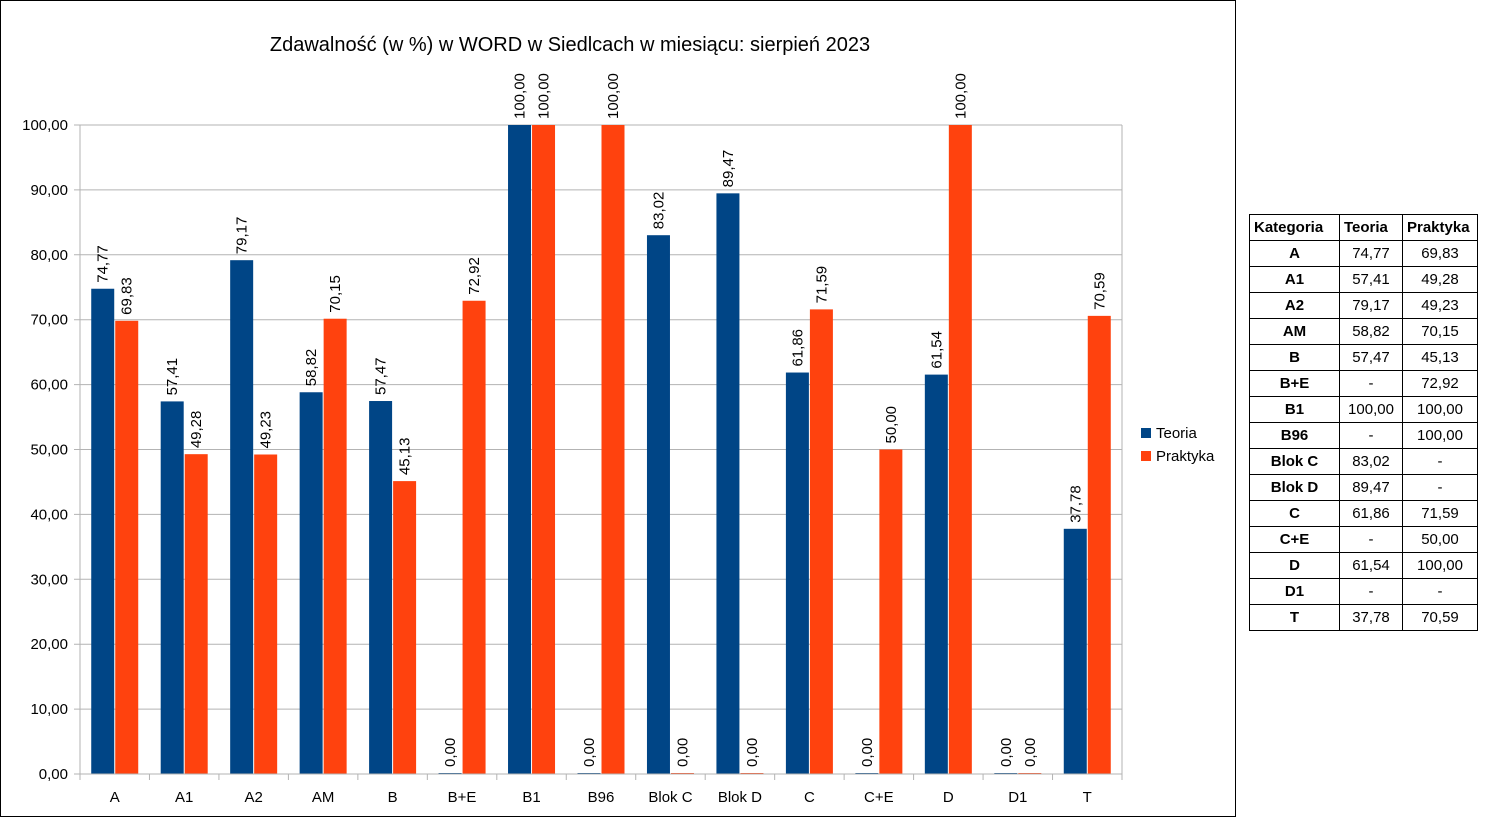  I want to click on y-tick-label: 20,00, so click(49, 644).